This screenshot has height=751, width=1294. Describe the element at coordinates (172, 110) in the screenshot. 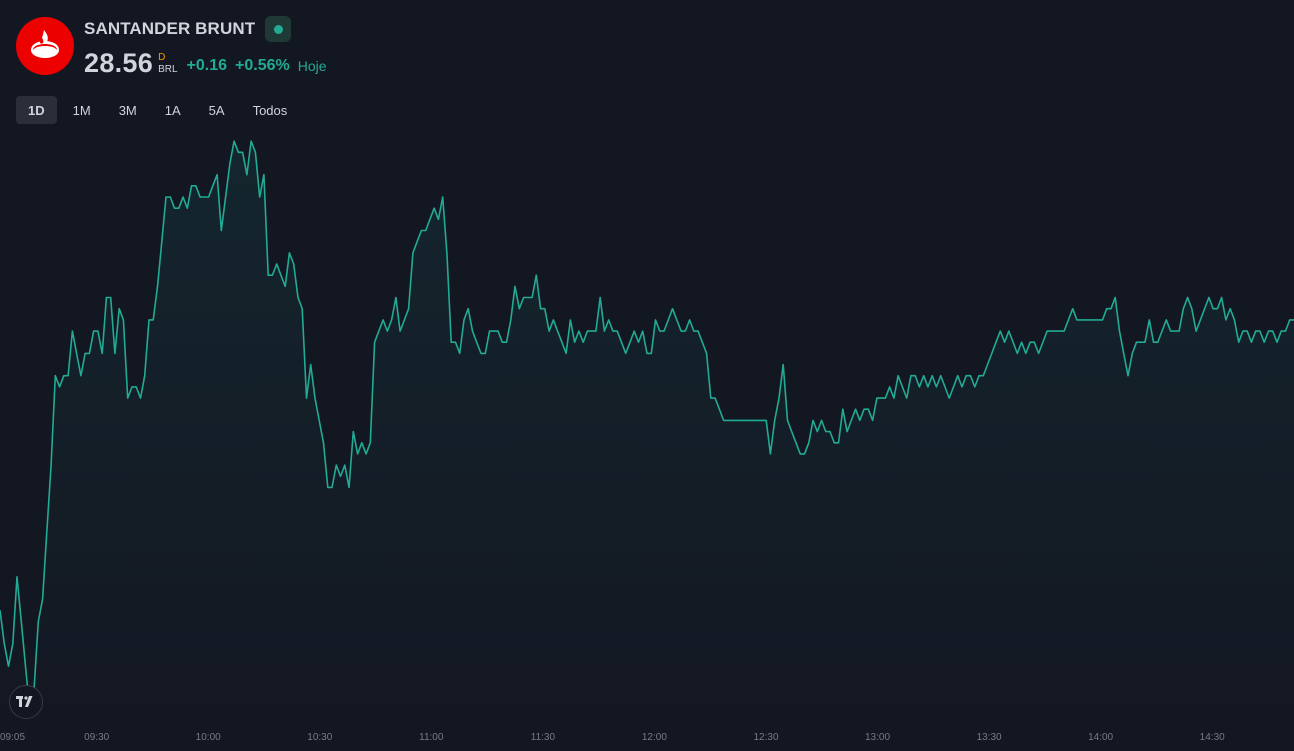

I see `range-button-1a: 1A` at that location.